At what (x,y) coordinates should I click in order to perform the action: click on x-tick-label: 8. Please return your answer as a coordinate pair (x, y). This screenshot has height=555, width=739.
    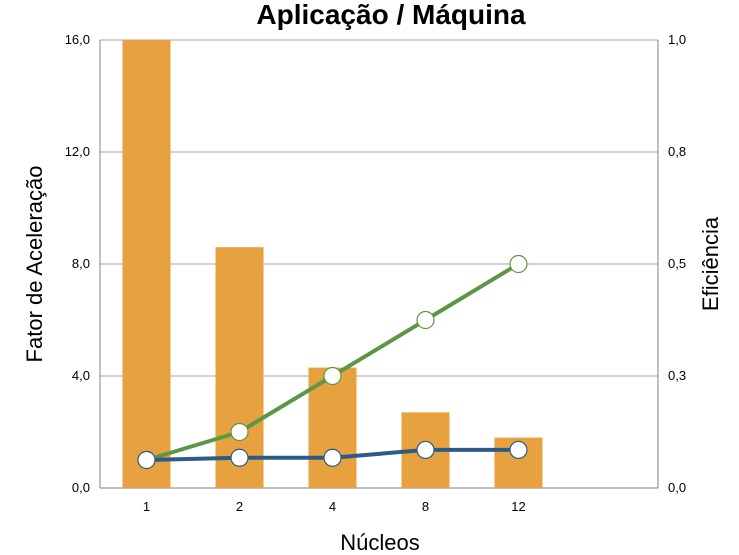
    Looking at the image, I should click on (425, 506).